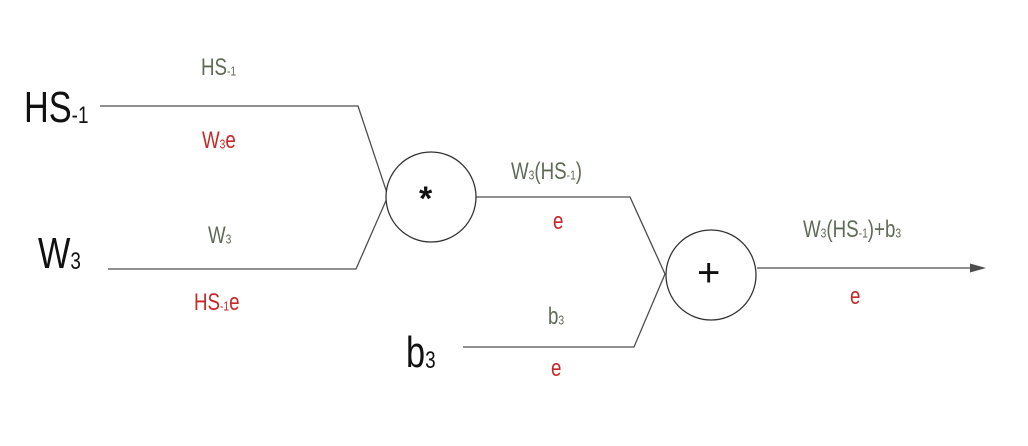 Image resolution: width=1028 pixels, height=446 pixels. I want to click on wire-b-to-add, so click(564, 310).